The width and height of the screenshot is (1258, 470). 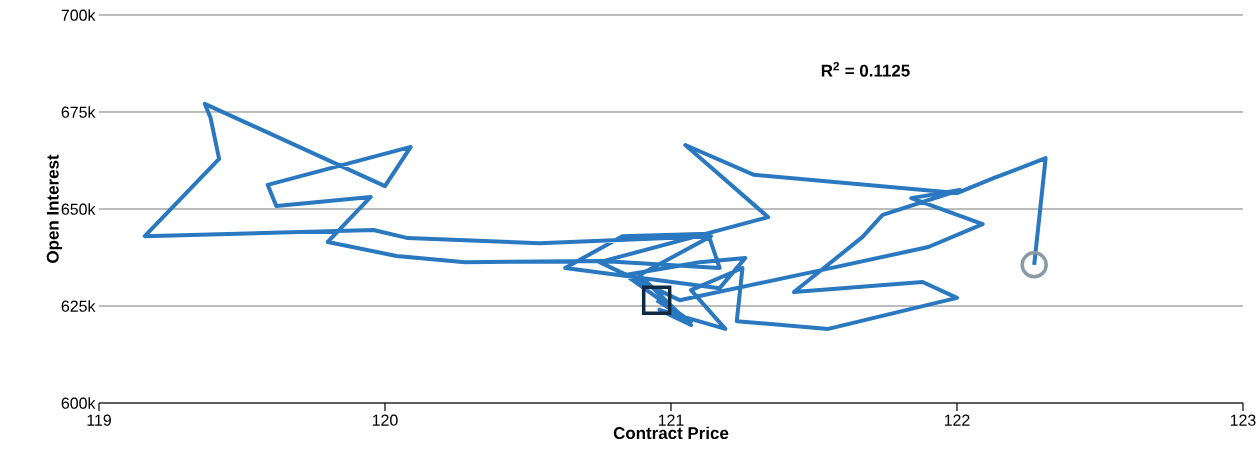 What do you see at coordinates (385, 420) in the screenshot?
I see `x-tick-label: 120` at bounding box center [385, 420].